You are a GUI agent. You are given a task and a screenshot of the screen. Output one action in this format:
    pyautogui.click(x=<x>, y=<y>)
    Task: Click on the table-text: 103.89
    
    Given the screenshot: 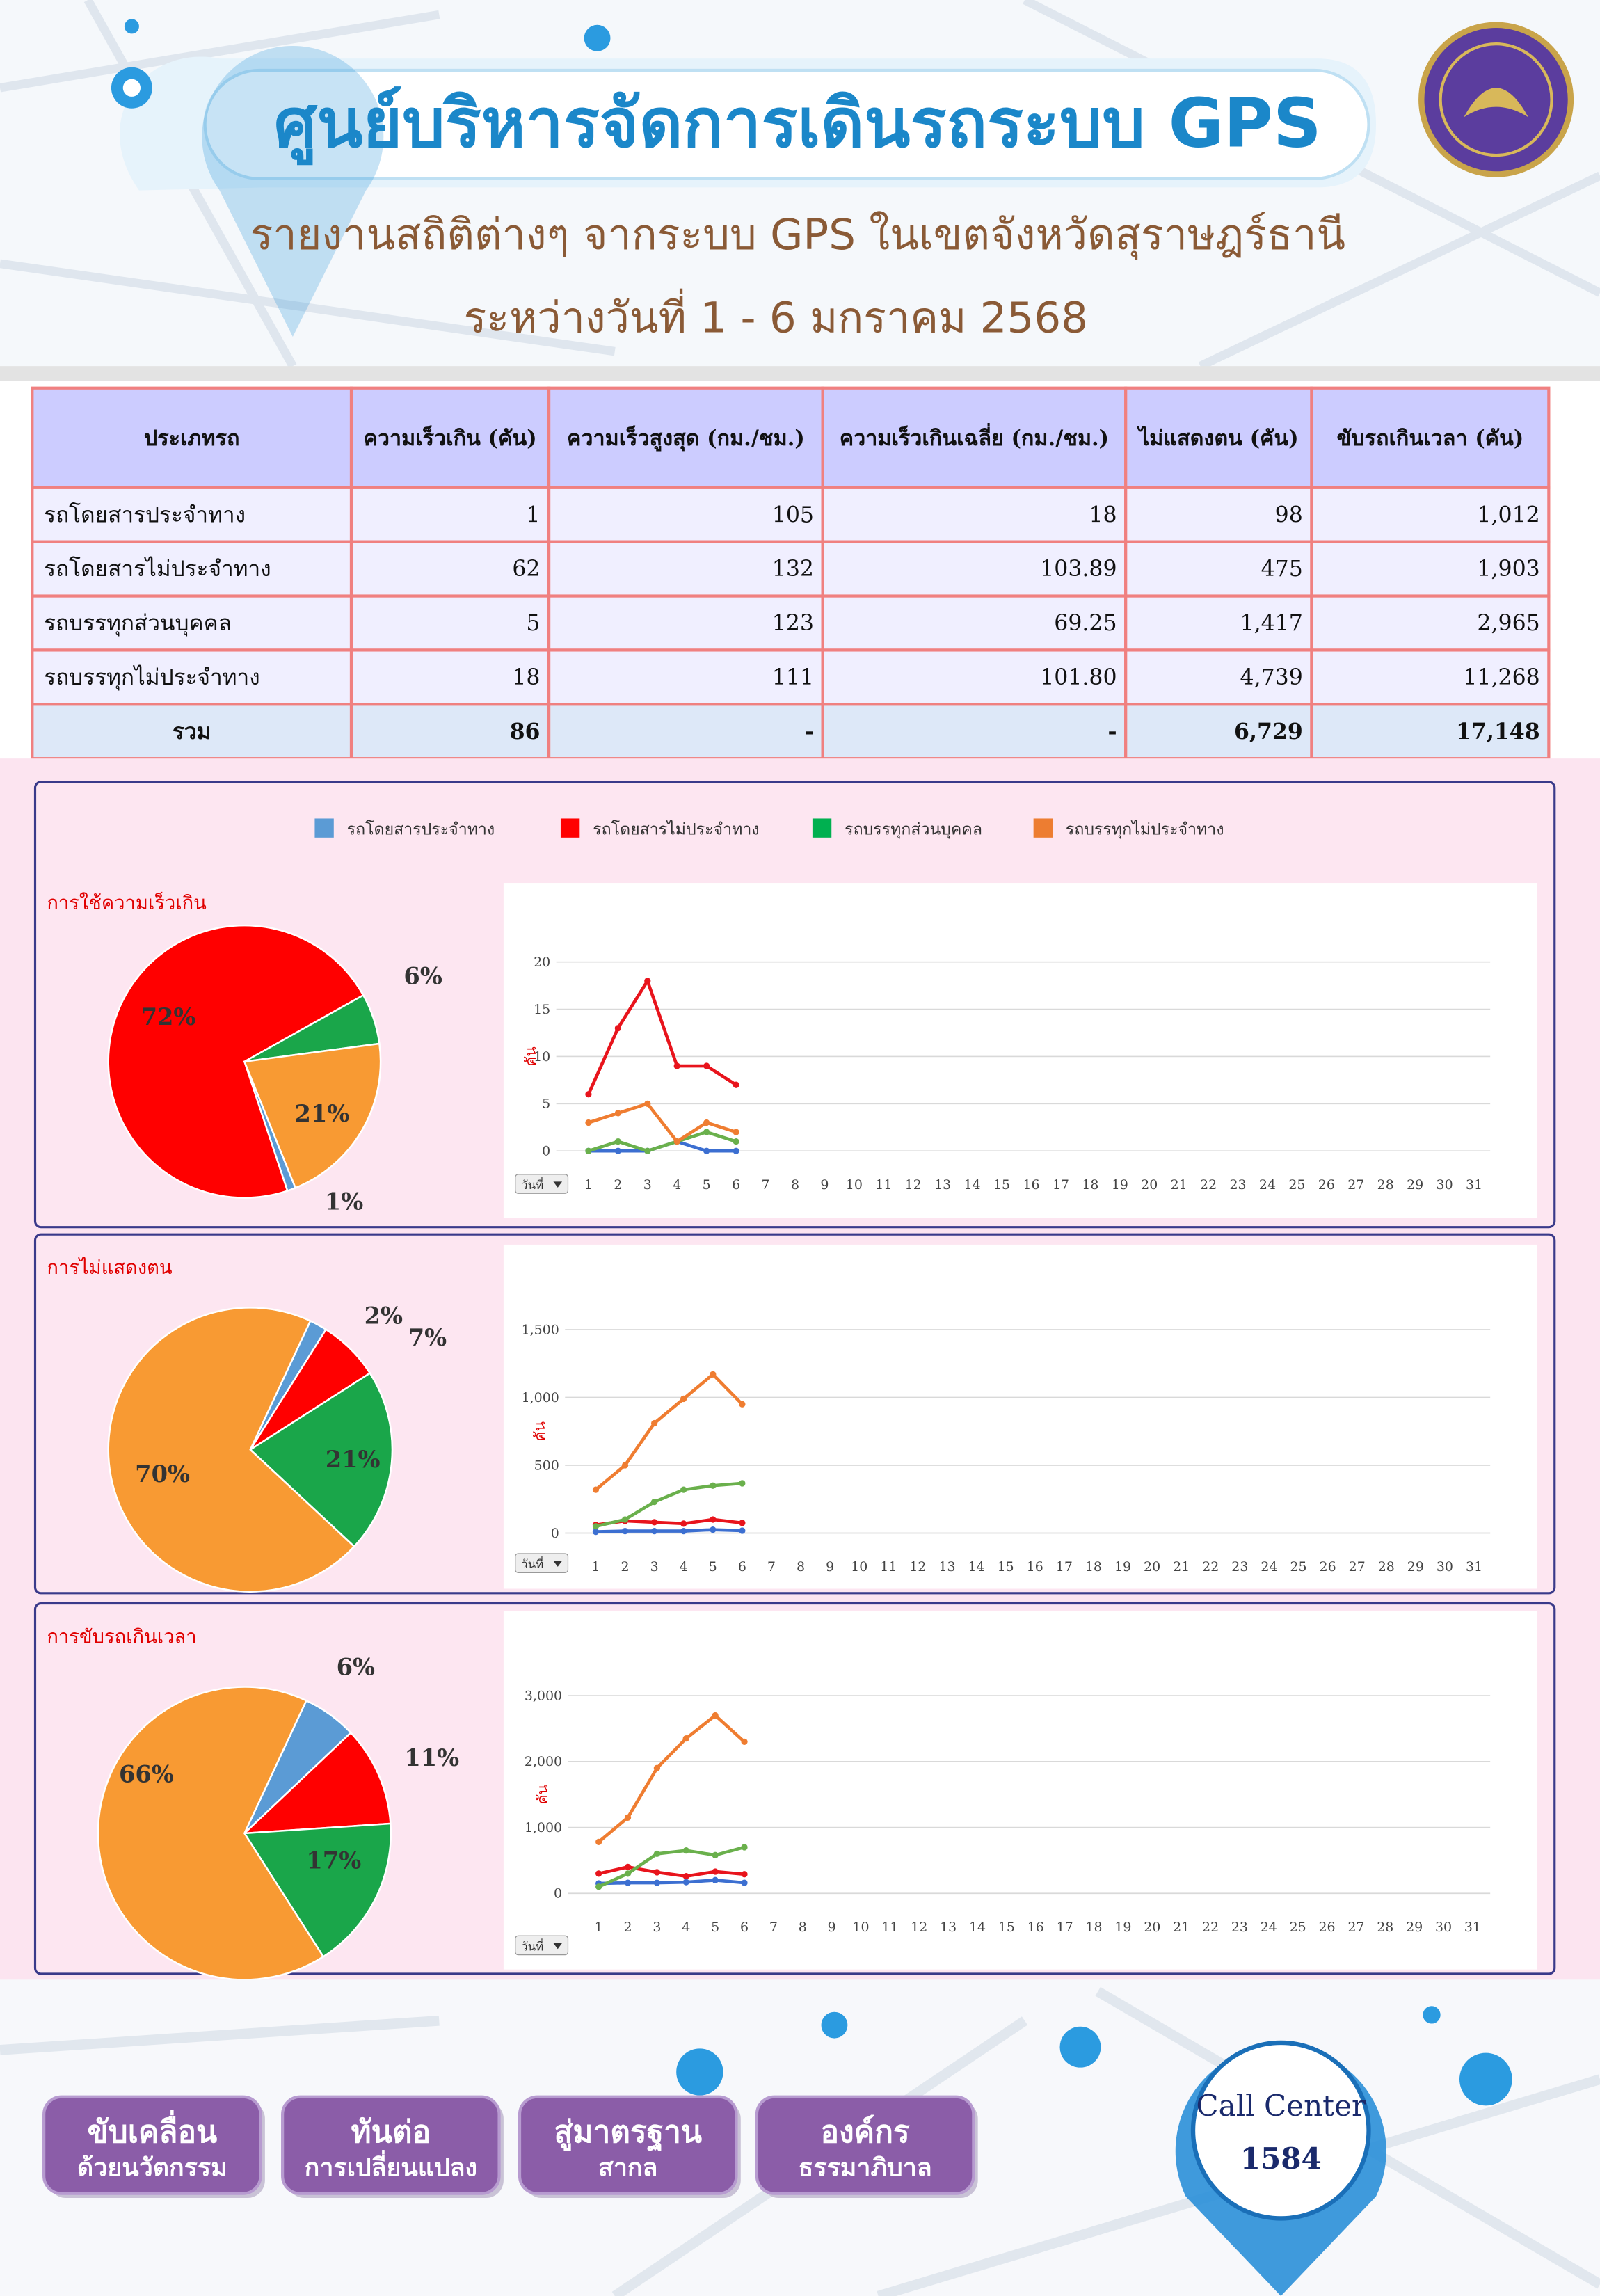 What is the action you would take?
    pyautogui.click(x=1078, y=570)
    